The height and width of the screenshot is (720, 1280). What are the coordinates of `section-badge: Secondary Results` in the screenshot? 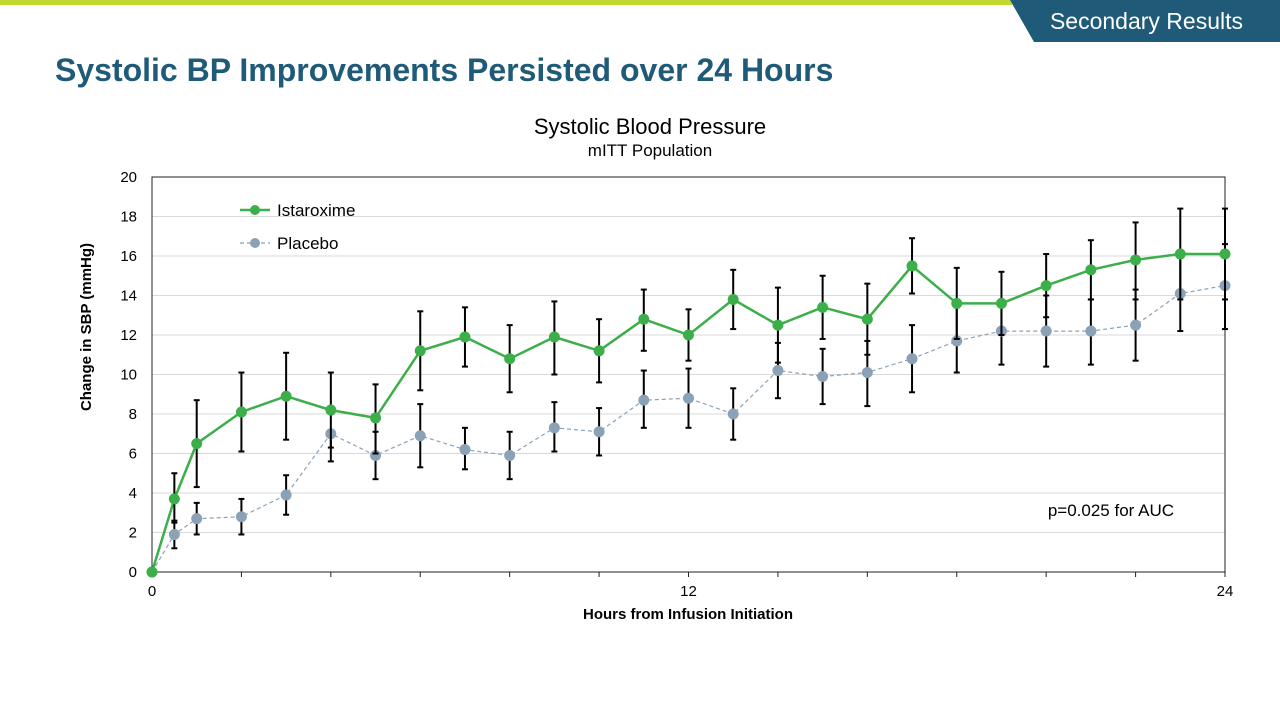 It's located at (1145, 21).